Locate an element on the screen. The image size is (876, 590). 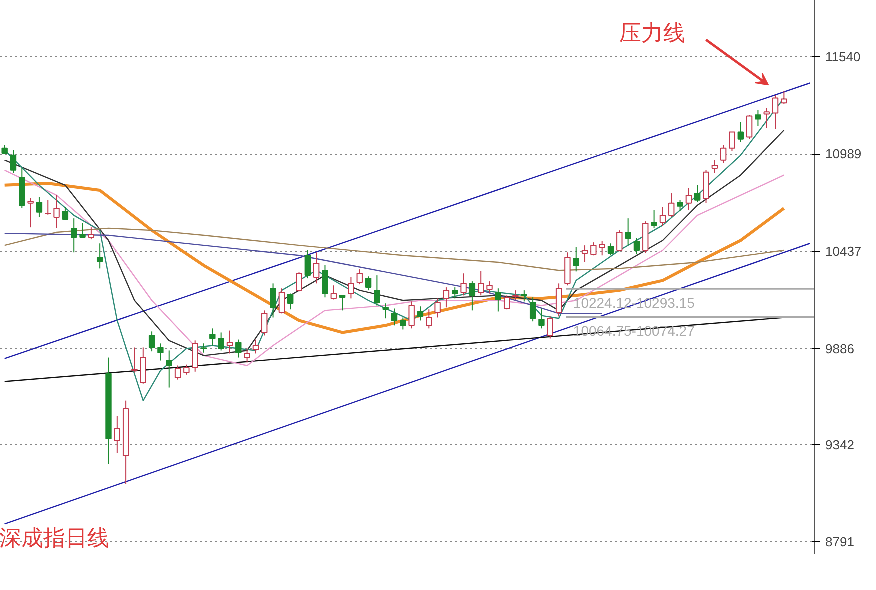
y-tick-label: 8791 is located at coordinates (840, 542).